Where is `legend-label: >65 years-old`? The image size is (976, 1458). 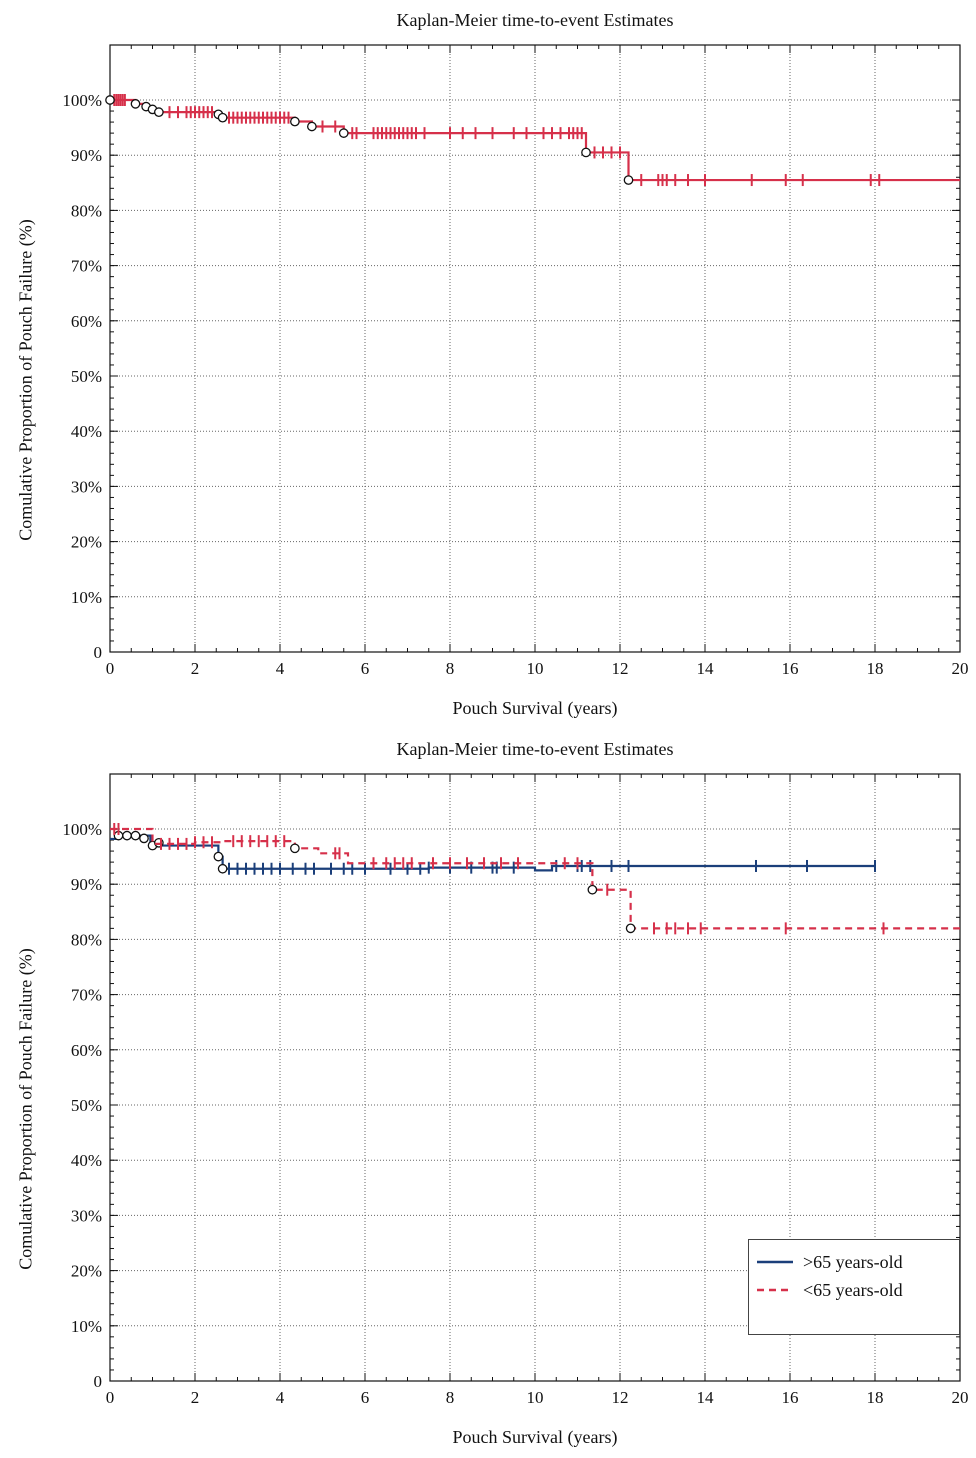
legend-label: >65 years-old is located at coordinates (853, 1261).